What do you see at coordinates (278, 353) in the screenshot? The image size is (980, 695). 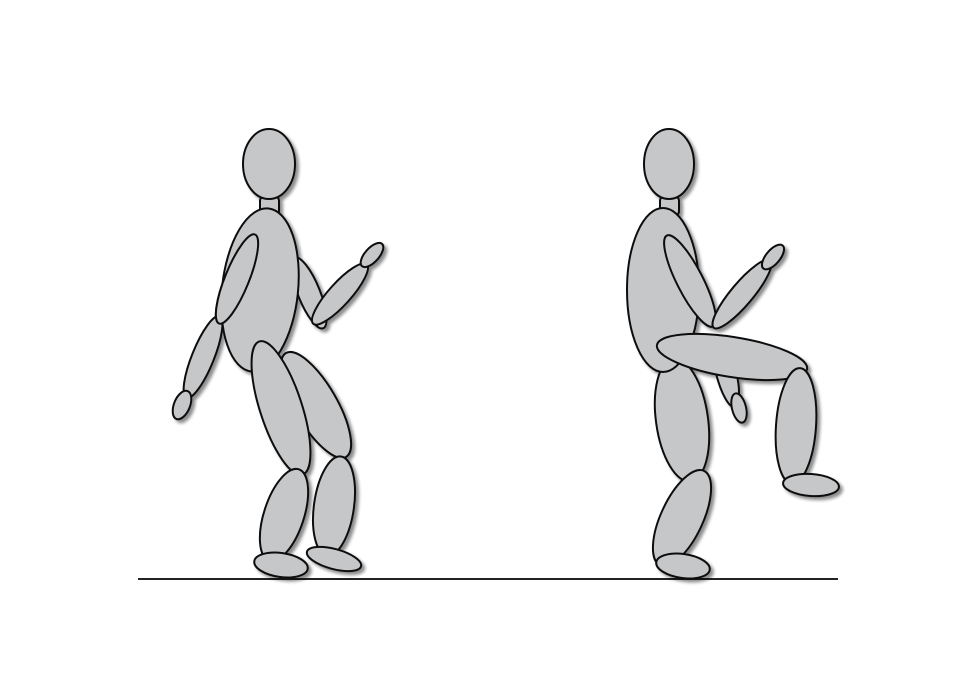 I see `standing-figure` at bounding box center [278, 353].